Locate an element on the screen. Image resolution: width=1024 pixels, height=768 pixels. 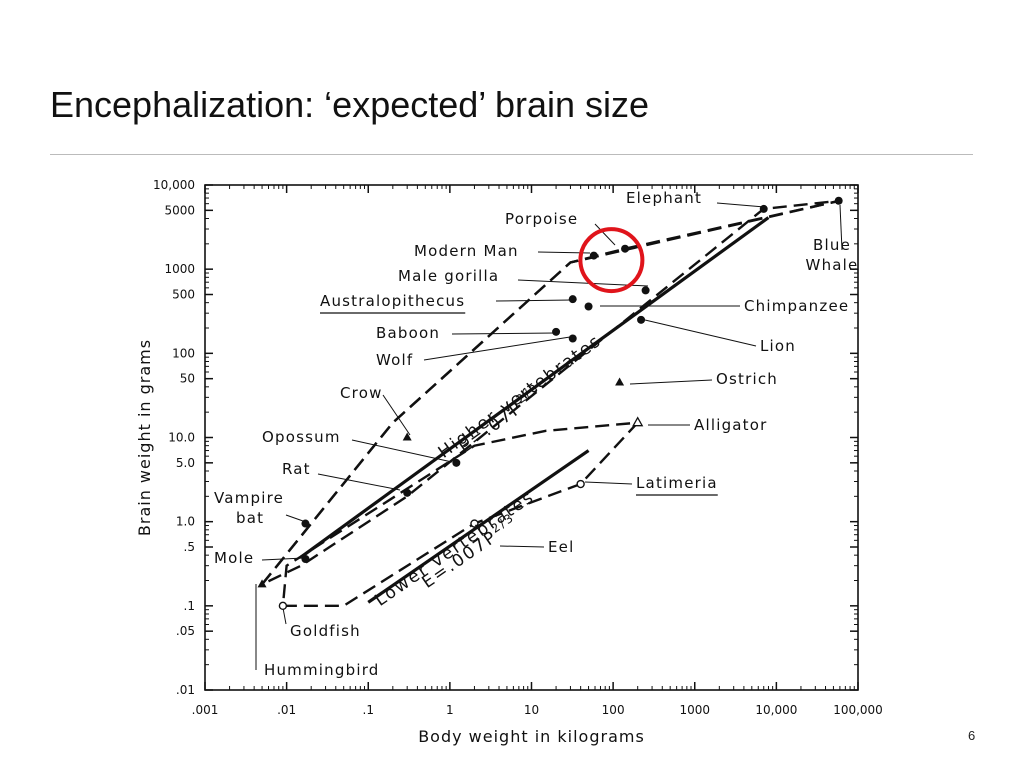
porpoise-point is located at coordinates (625, 248).